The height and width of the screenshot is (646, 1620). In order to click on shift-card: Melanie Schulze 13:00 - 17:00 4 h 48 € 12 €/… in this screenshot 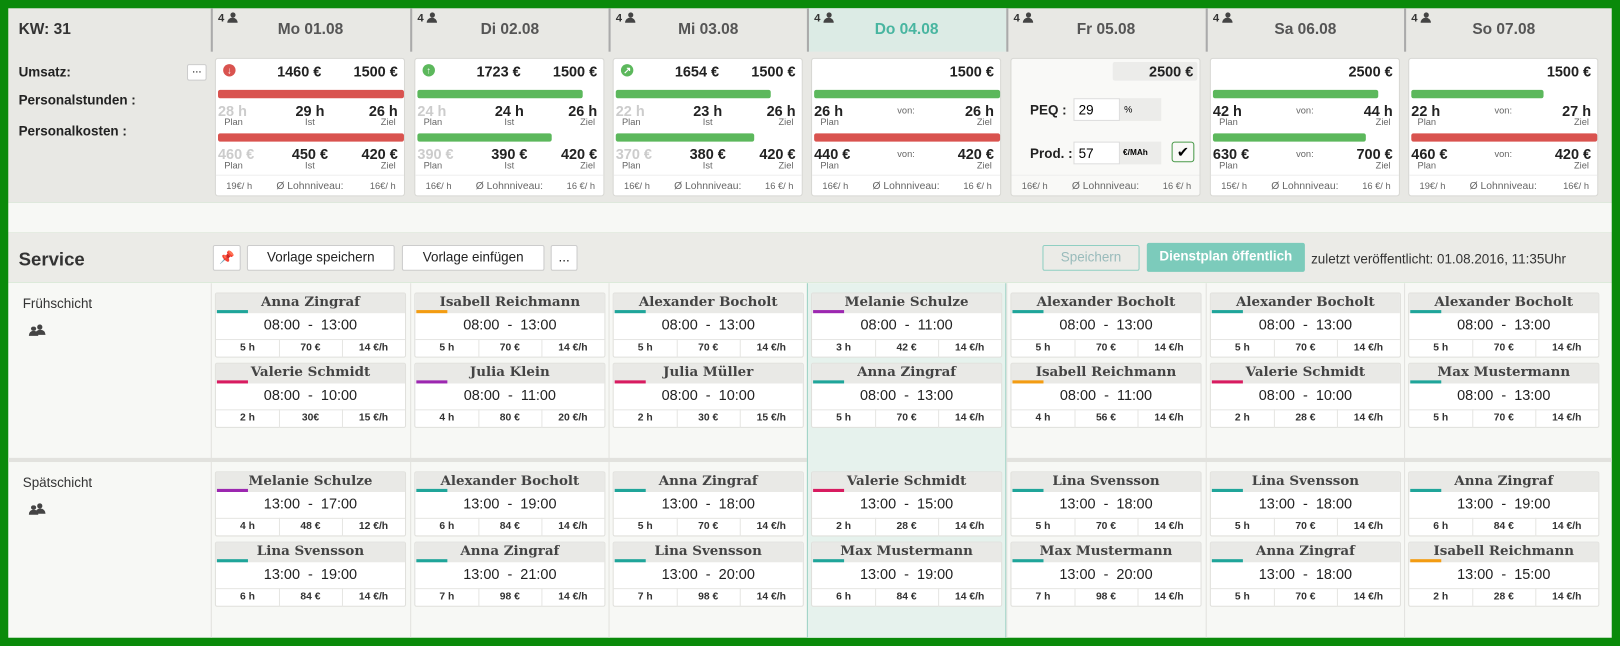, I will do `click(310, 504)`.